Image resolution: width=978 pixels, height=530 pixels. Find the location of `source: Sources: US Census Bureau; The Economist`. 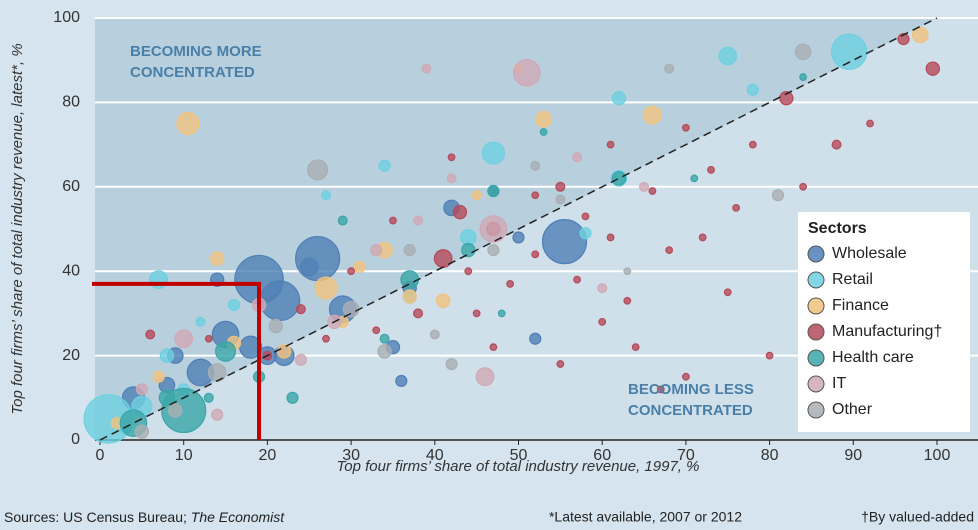

source: Sources: US Census Bureau; The Economist is located at coordinates (144, 517).